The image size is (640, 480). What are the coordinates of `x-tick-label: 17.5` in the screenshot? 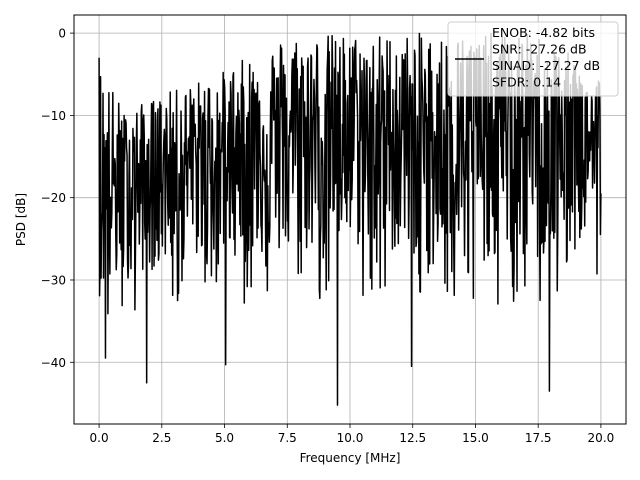 It's located at (538, 438).